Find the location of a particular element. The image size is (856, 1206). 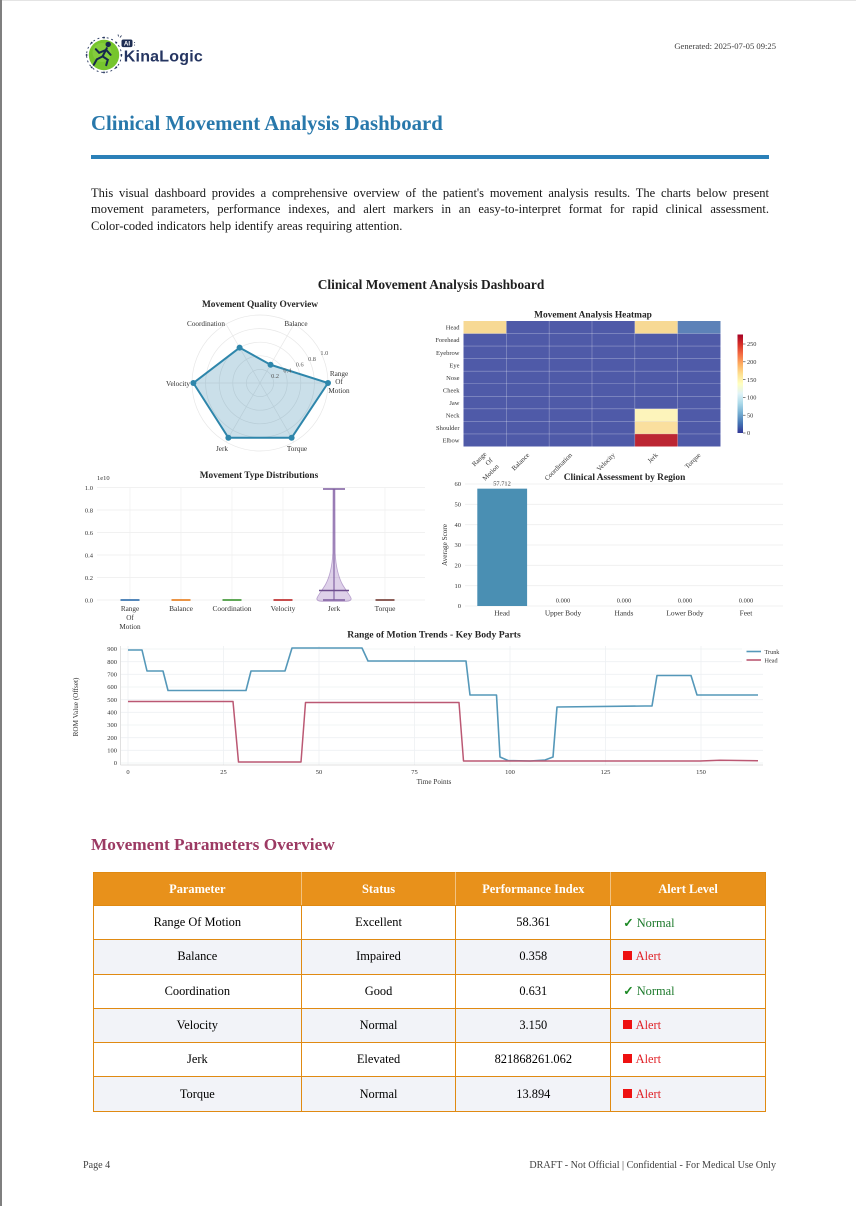

svg-text: AI is located at coordinates (127, 43).